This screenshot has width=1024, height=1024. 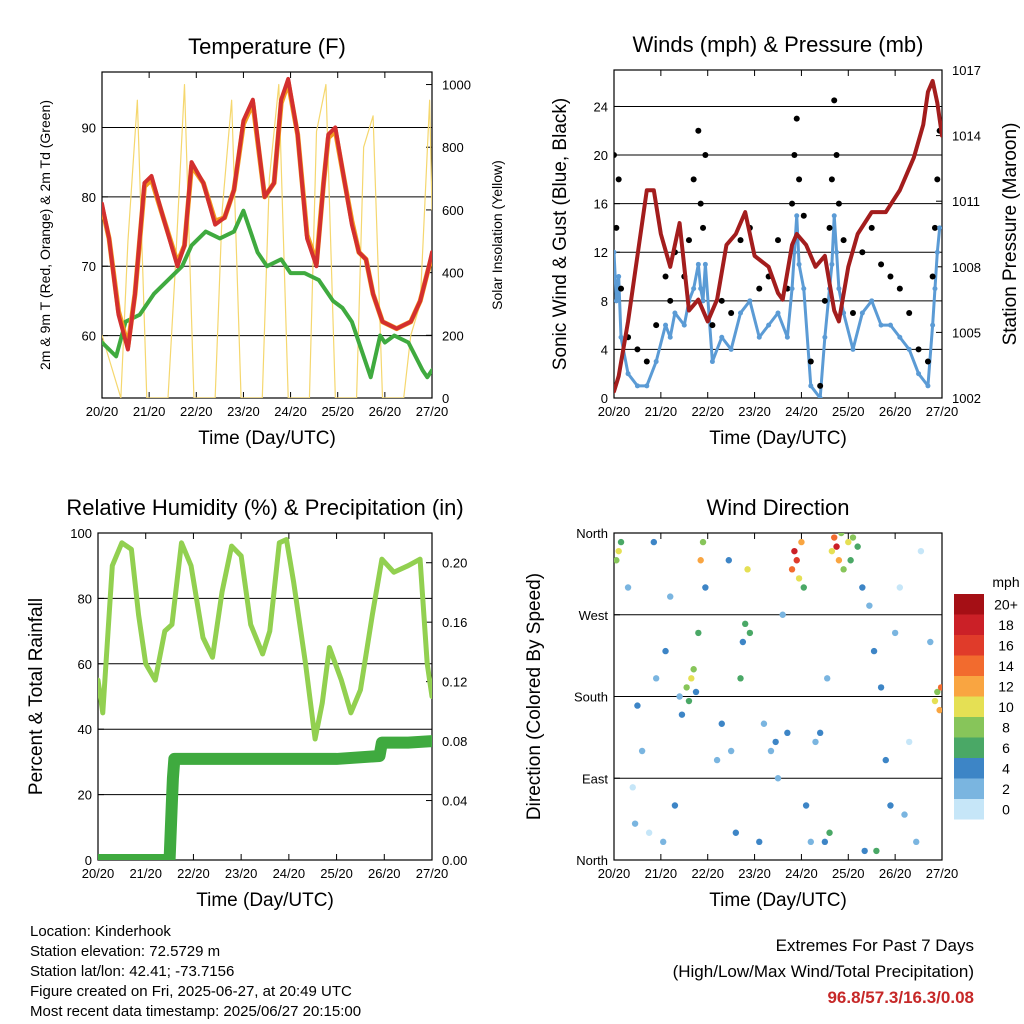 What do you see at coordinates (874, 945) in the screenshot?
I see `extremes-title: Extremes For Past 7 Days` at bounding box center [874, 945].